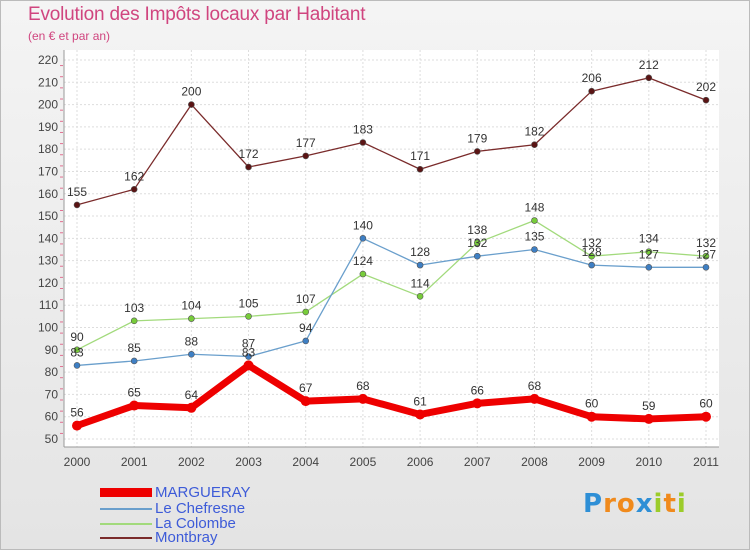 The height and width of the screenshot is (550, 750). What do you see at coordinates (135, 348) in the screenshot?
I see `data-label: 85` at bounding box center [135, 348].